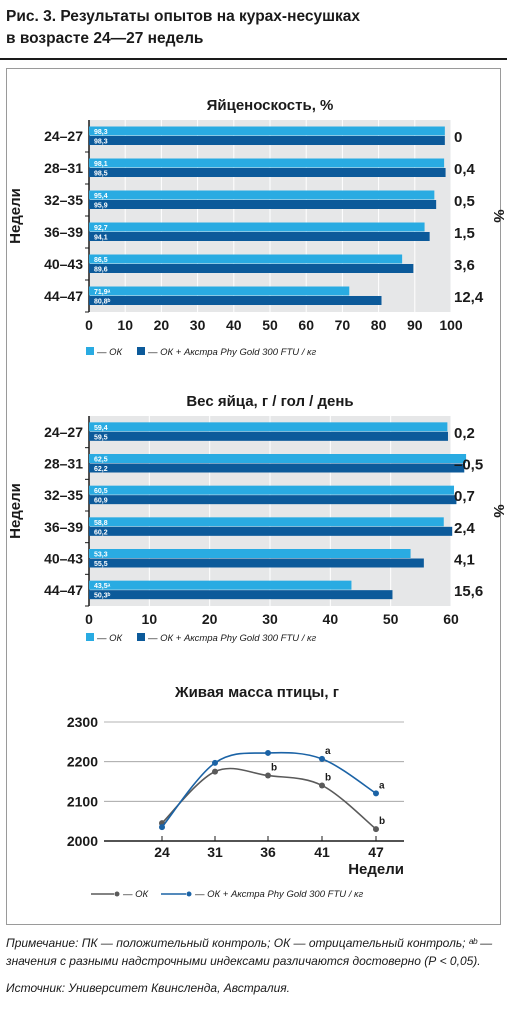 The height and width of the screenshot is (1024, 507). Describe the element at coordinates (306, 325) in the screenshot. I see `chart1-xtick-label: 60` at that location.